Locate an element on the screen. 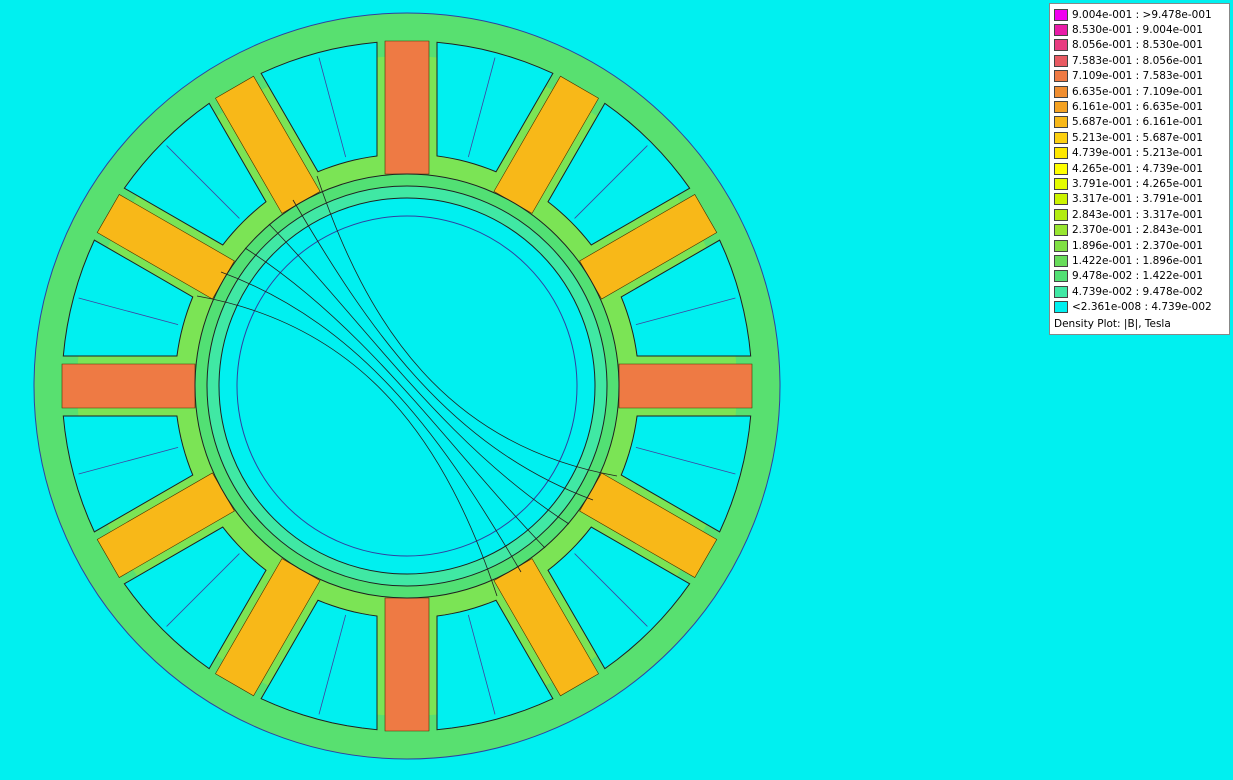 Image resolution: width=1233 pixels, height=780 pixels. legend-entry: 9.478e-002 : 1.422e-001 is located at coordinates (1139, 276).